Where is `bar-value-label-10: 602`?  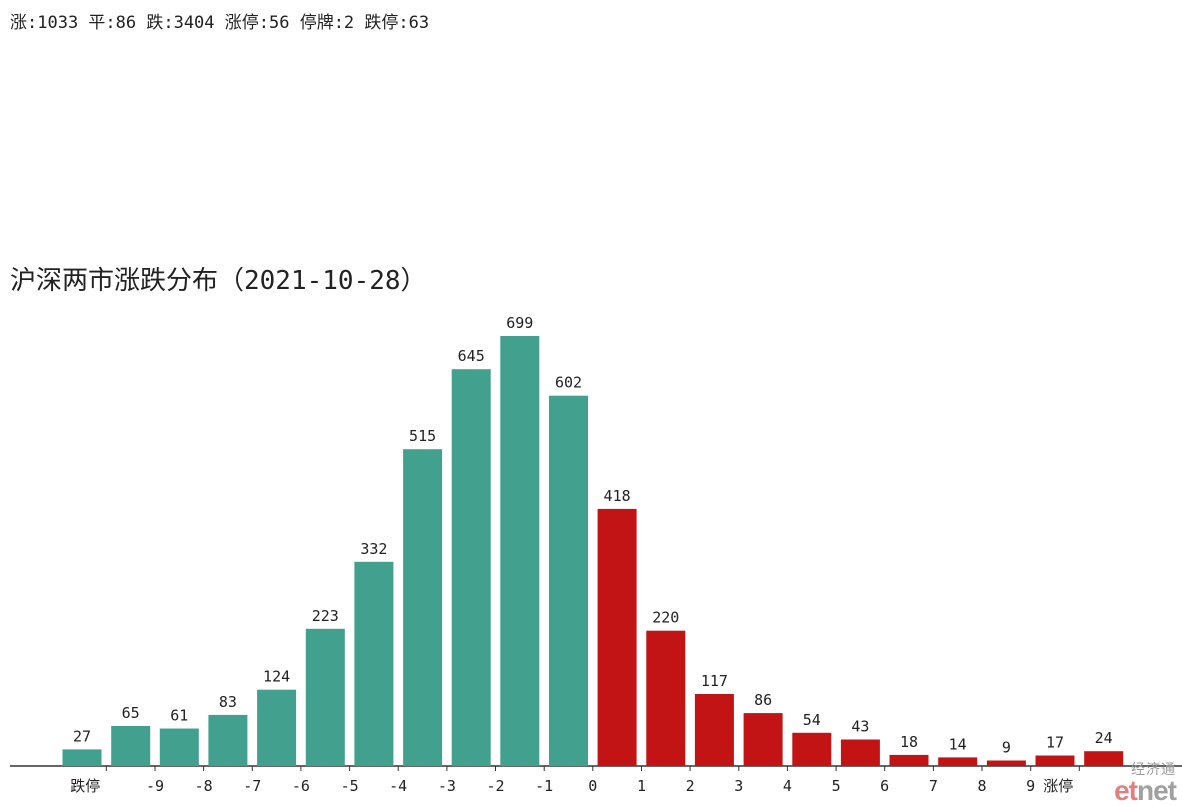 bar-value-label-10: 602 is located at coordinates (568, 383).